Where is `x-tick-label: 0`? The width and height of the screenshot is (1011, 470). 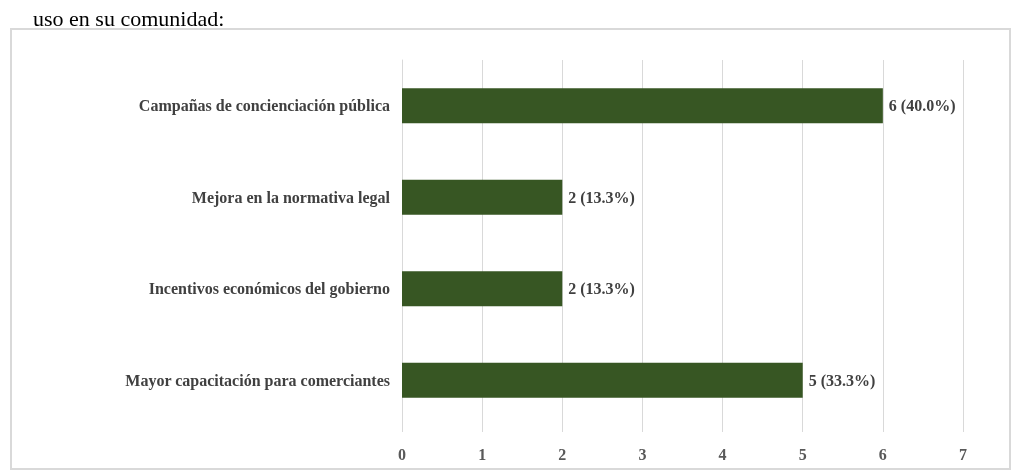 x-tick-label: 0 is located at coordinates (402, 454).